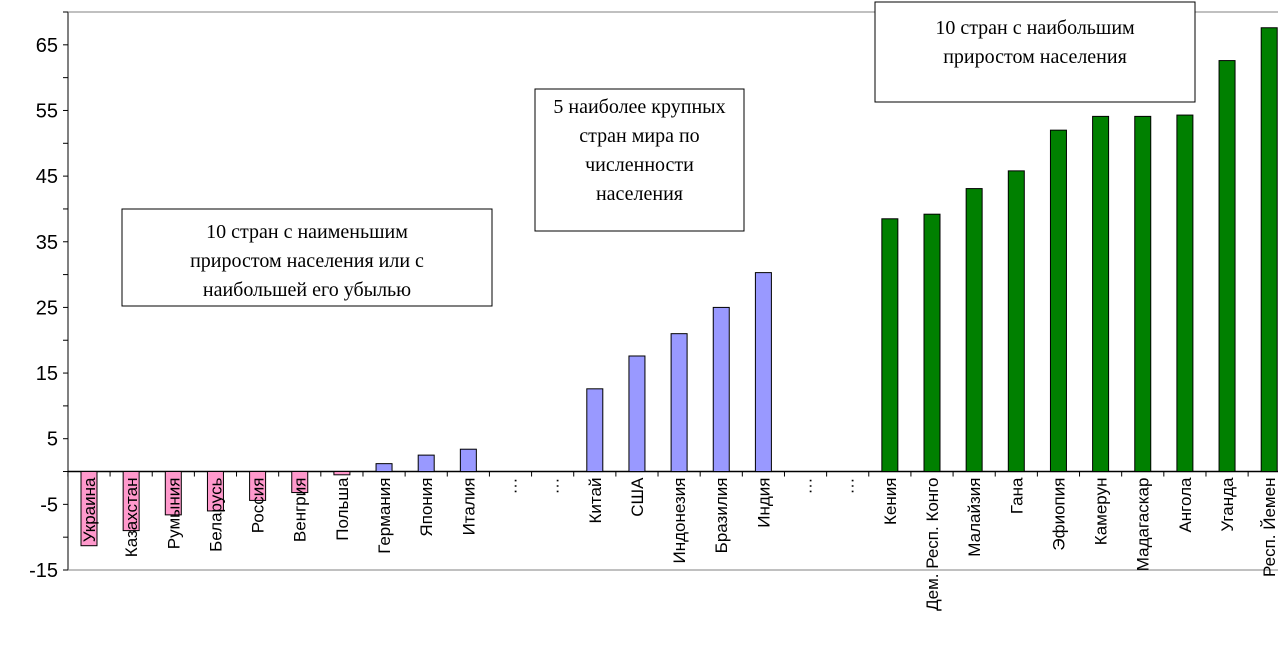 This screenshot has height=662, width=1278. I want to click on category-label: Индия, so click(763, 503).